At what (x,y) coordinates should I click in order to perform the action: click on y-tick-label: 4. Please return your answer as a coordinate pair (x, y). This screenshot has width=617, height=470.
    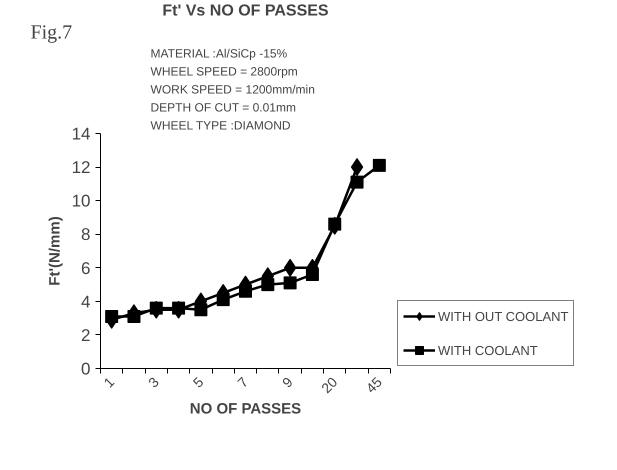
    Looking at the image, I should click on (86, 302).